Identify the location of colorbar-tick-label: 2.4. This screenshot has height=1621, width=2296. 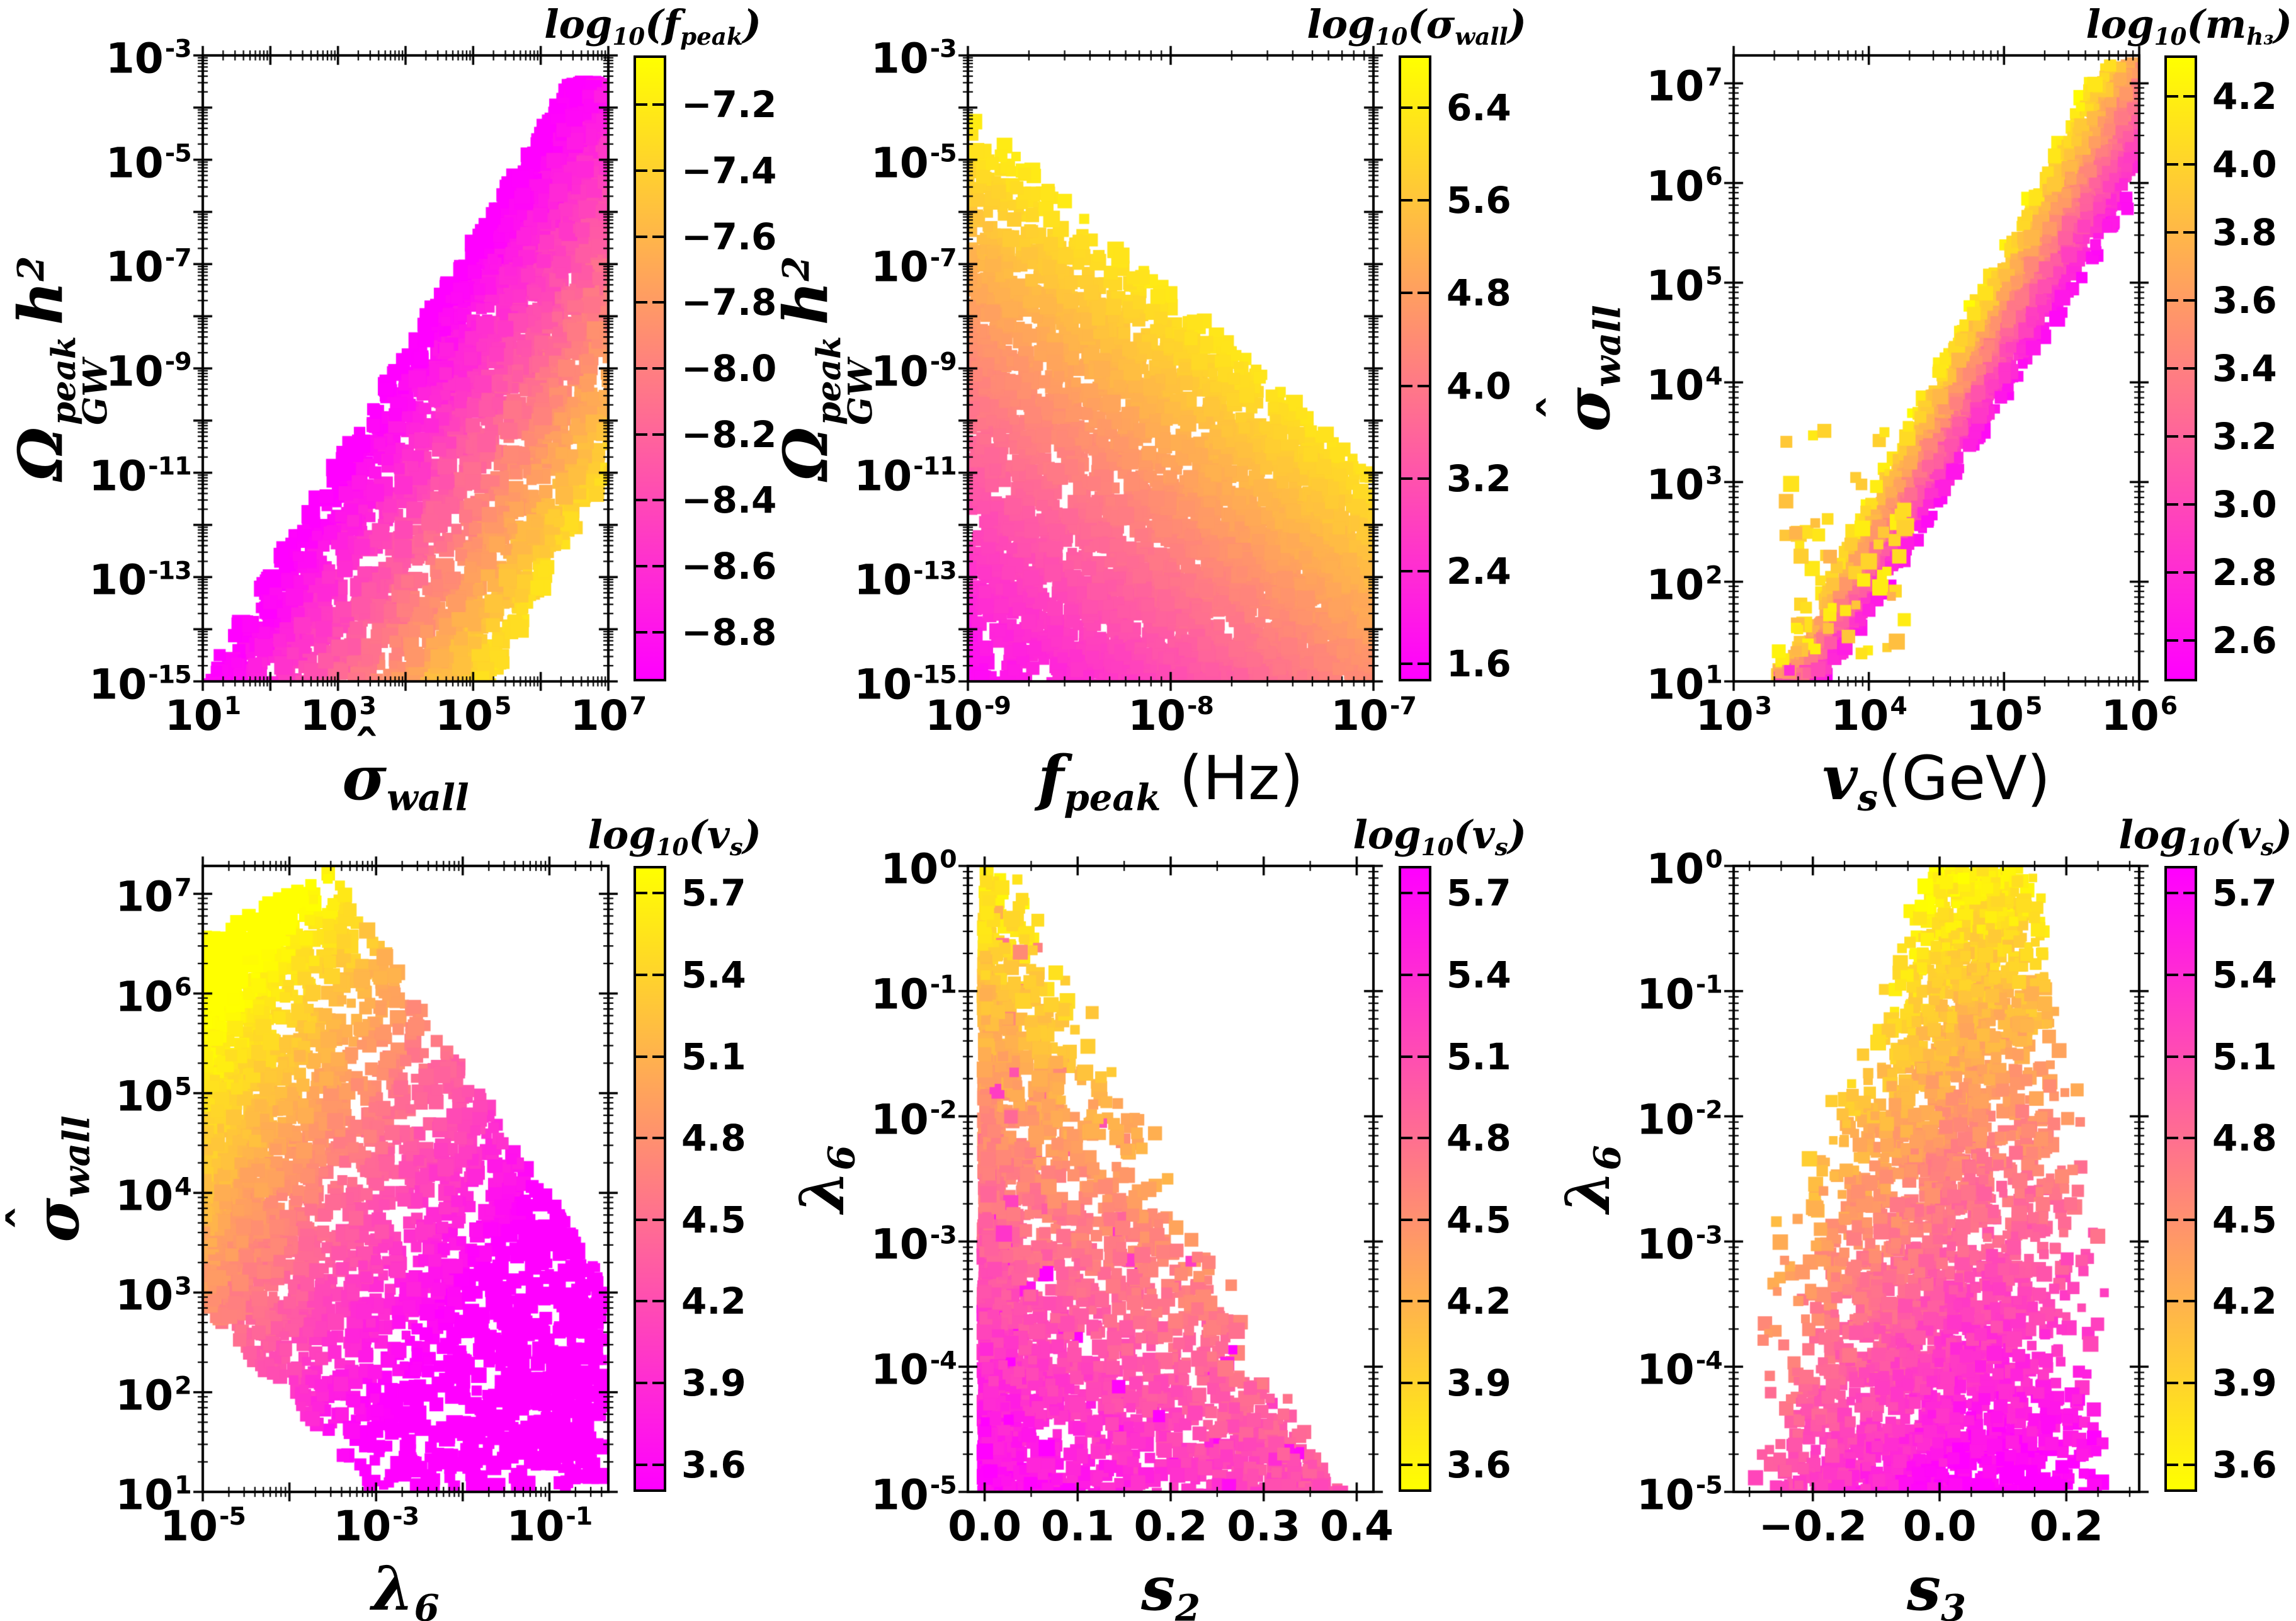
(1479, 571).